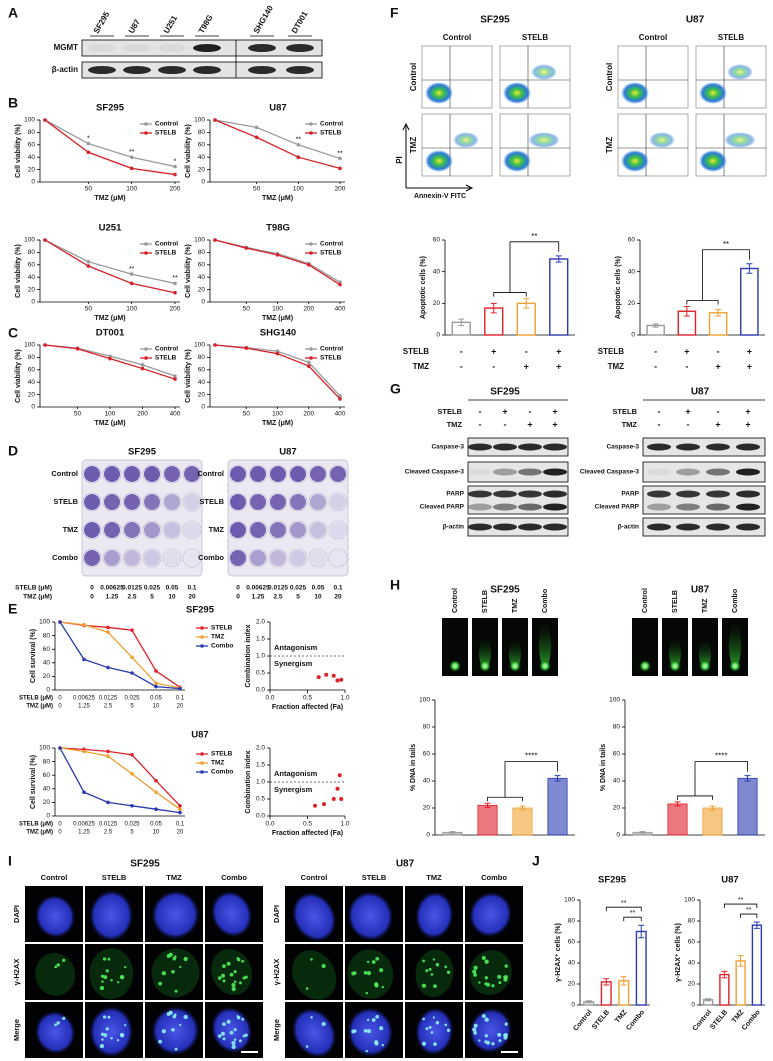 The width and height of the screenshot is (773, 1061). What do you see at coordinates (217, 529) in the screenshot?
I see `row-label: TMZ` at bounding box center [217, 529].